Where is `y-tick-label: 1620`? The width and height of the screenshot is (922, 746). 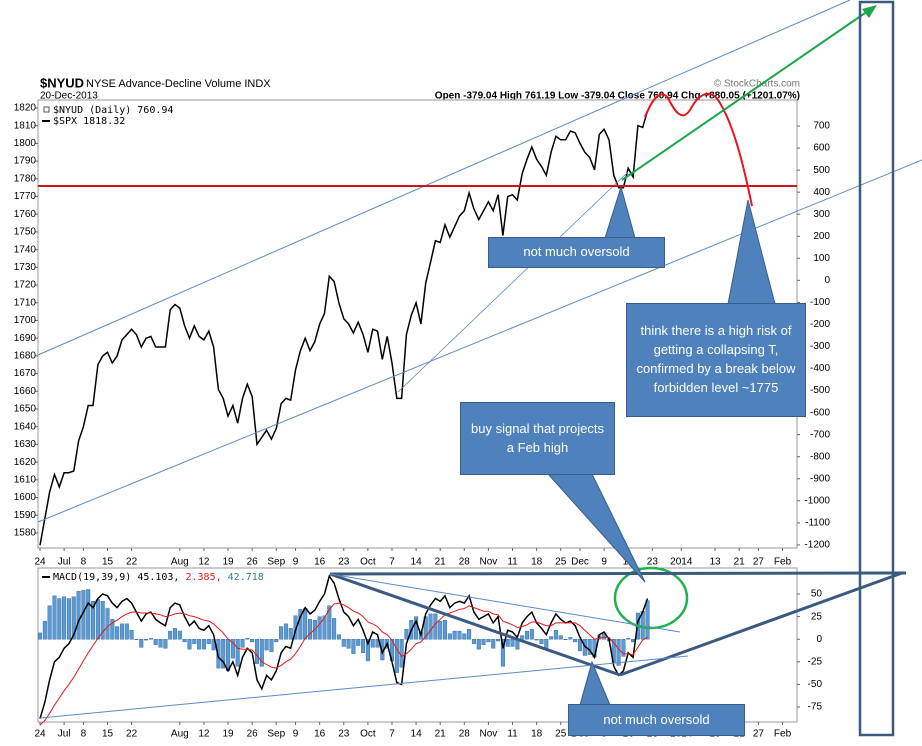 y-tick-label: 1620 is located at coordinates (25, 462).